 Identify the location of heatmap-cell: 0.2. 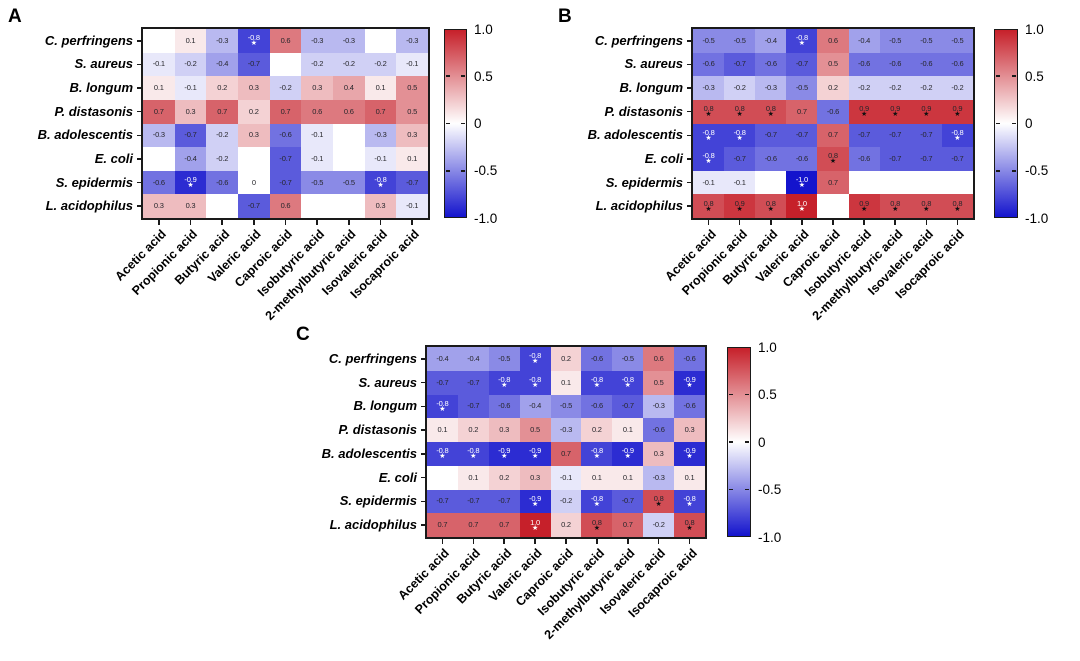
(504, 477).